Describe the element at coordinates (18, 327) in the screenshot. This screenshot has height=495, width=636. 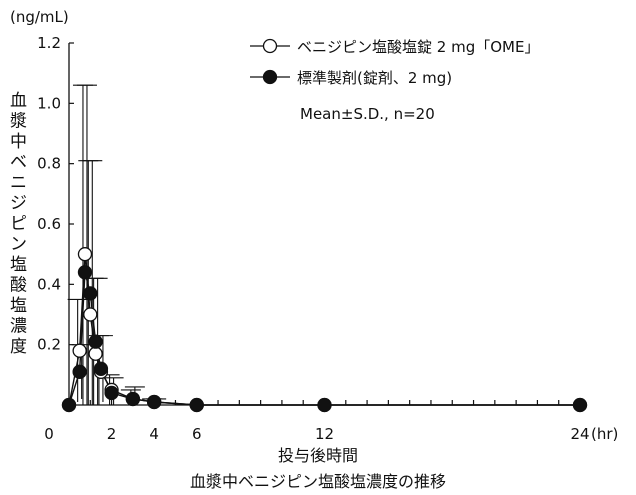
I see `y-axis-title-char: 濃` at that location.